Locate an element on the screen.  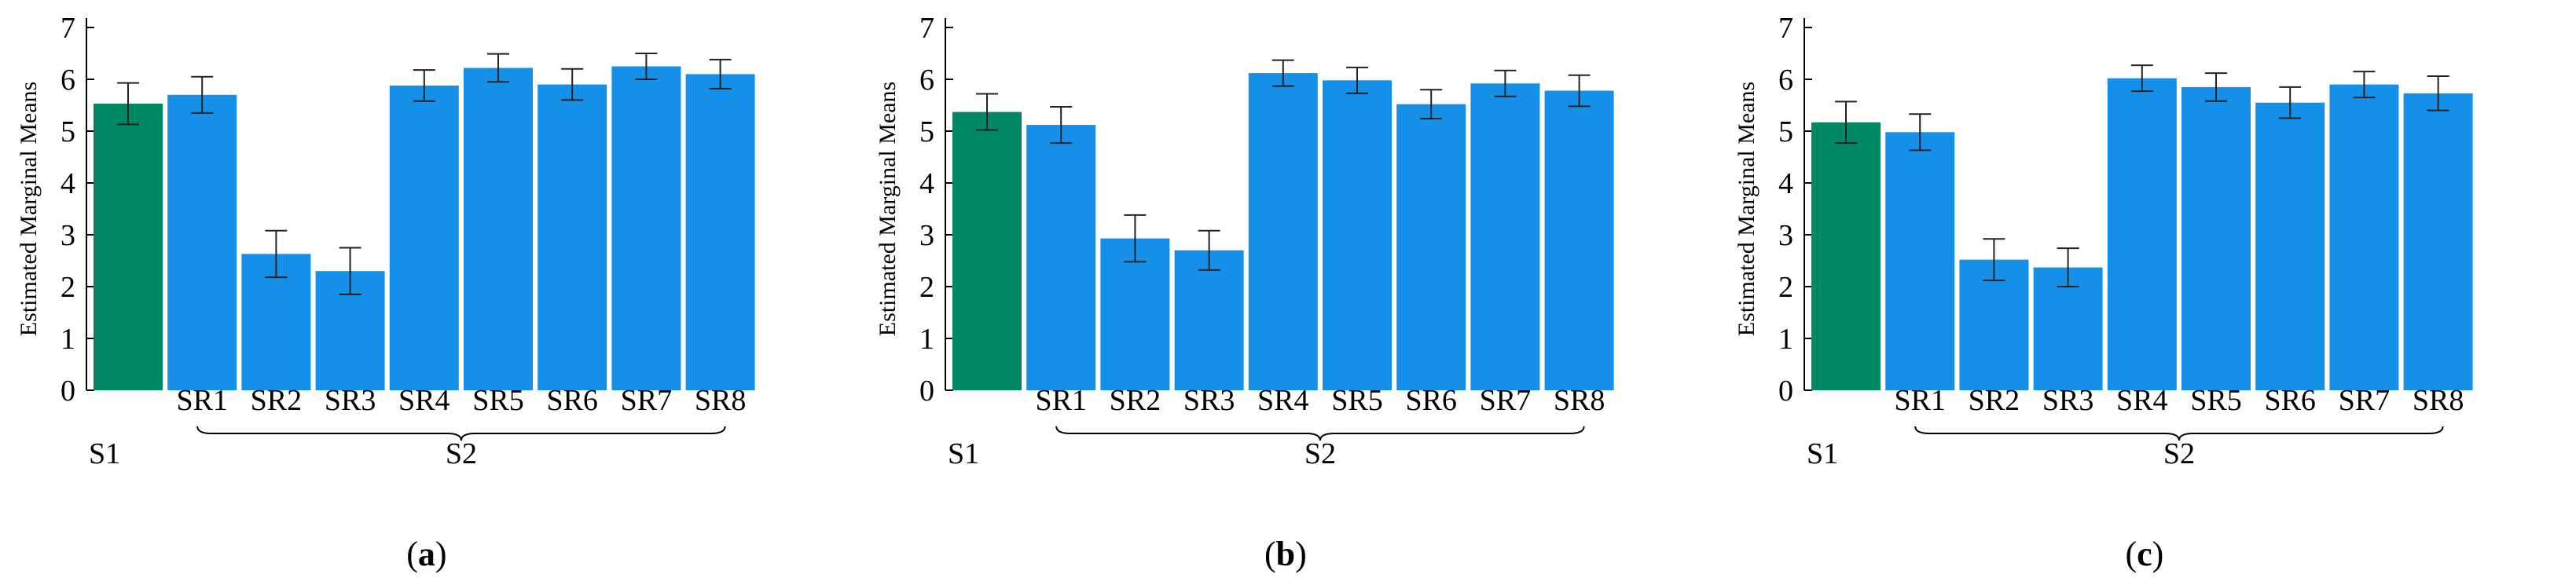
panel-letter: b is located at coordinates (1285, 554).